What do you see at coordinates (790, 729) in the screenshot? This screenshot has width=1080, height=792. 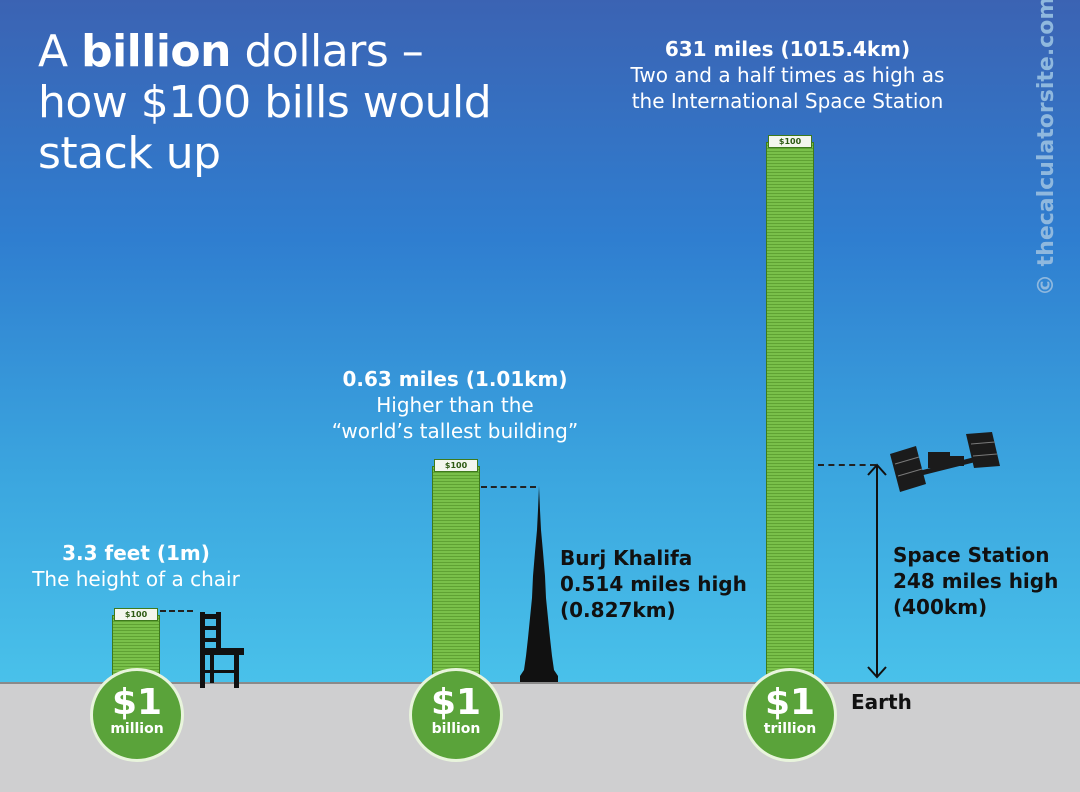 I see `trillion-coin-unit: trillion` at bounding box center [790, 729].